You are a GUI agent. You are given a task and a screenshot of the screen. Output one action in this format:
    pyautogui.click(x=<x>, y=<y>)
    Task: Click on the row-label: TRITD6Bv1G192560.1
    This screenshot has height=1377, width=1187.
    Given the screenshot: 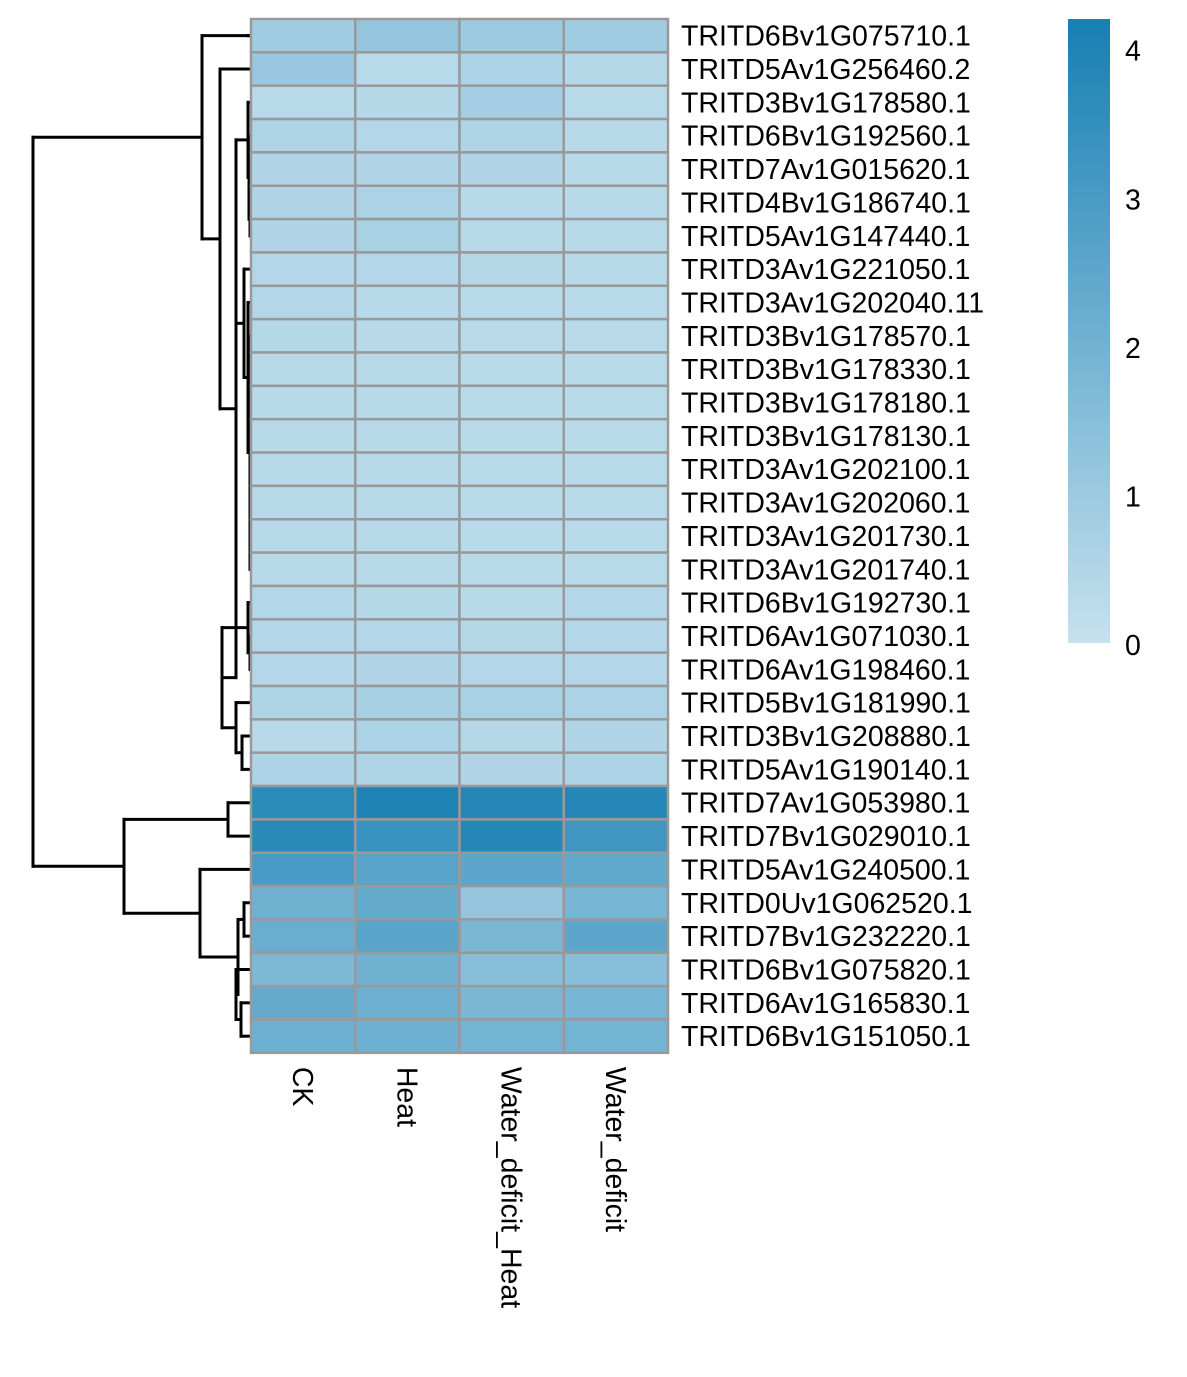 What is the action you would take?
    pyautogui.click(x=826, y=137)
    